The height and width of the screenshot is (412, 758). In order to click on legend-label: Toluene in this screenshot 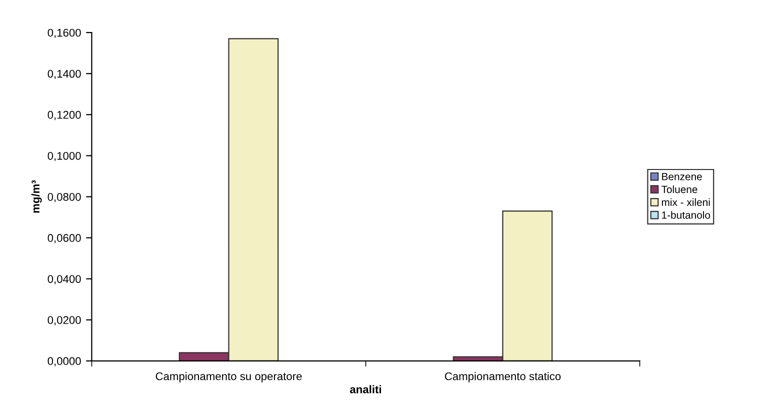, I will do `click(679, 189)`.